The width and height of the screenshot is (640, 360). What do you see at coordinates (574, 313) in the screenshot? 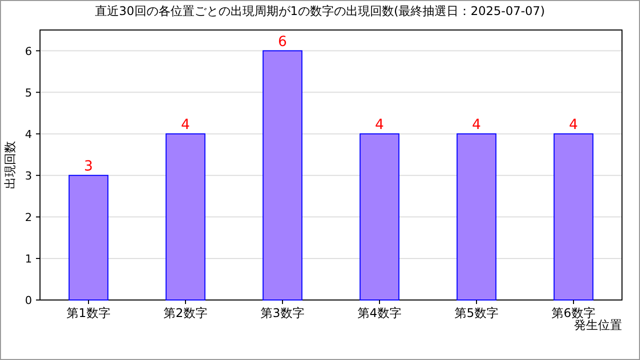
I see `x-tick-label: 第6数字` at bounding box center [574, 313].